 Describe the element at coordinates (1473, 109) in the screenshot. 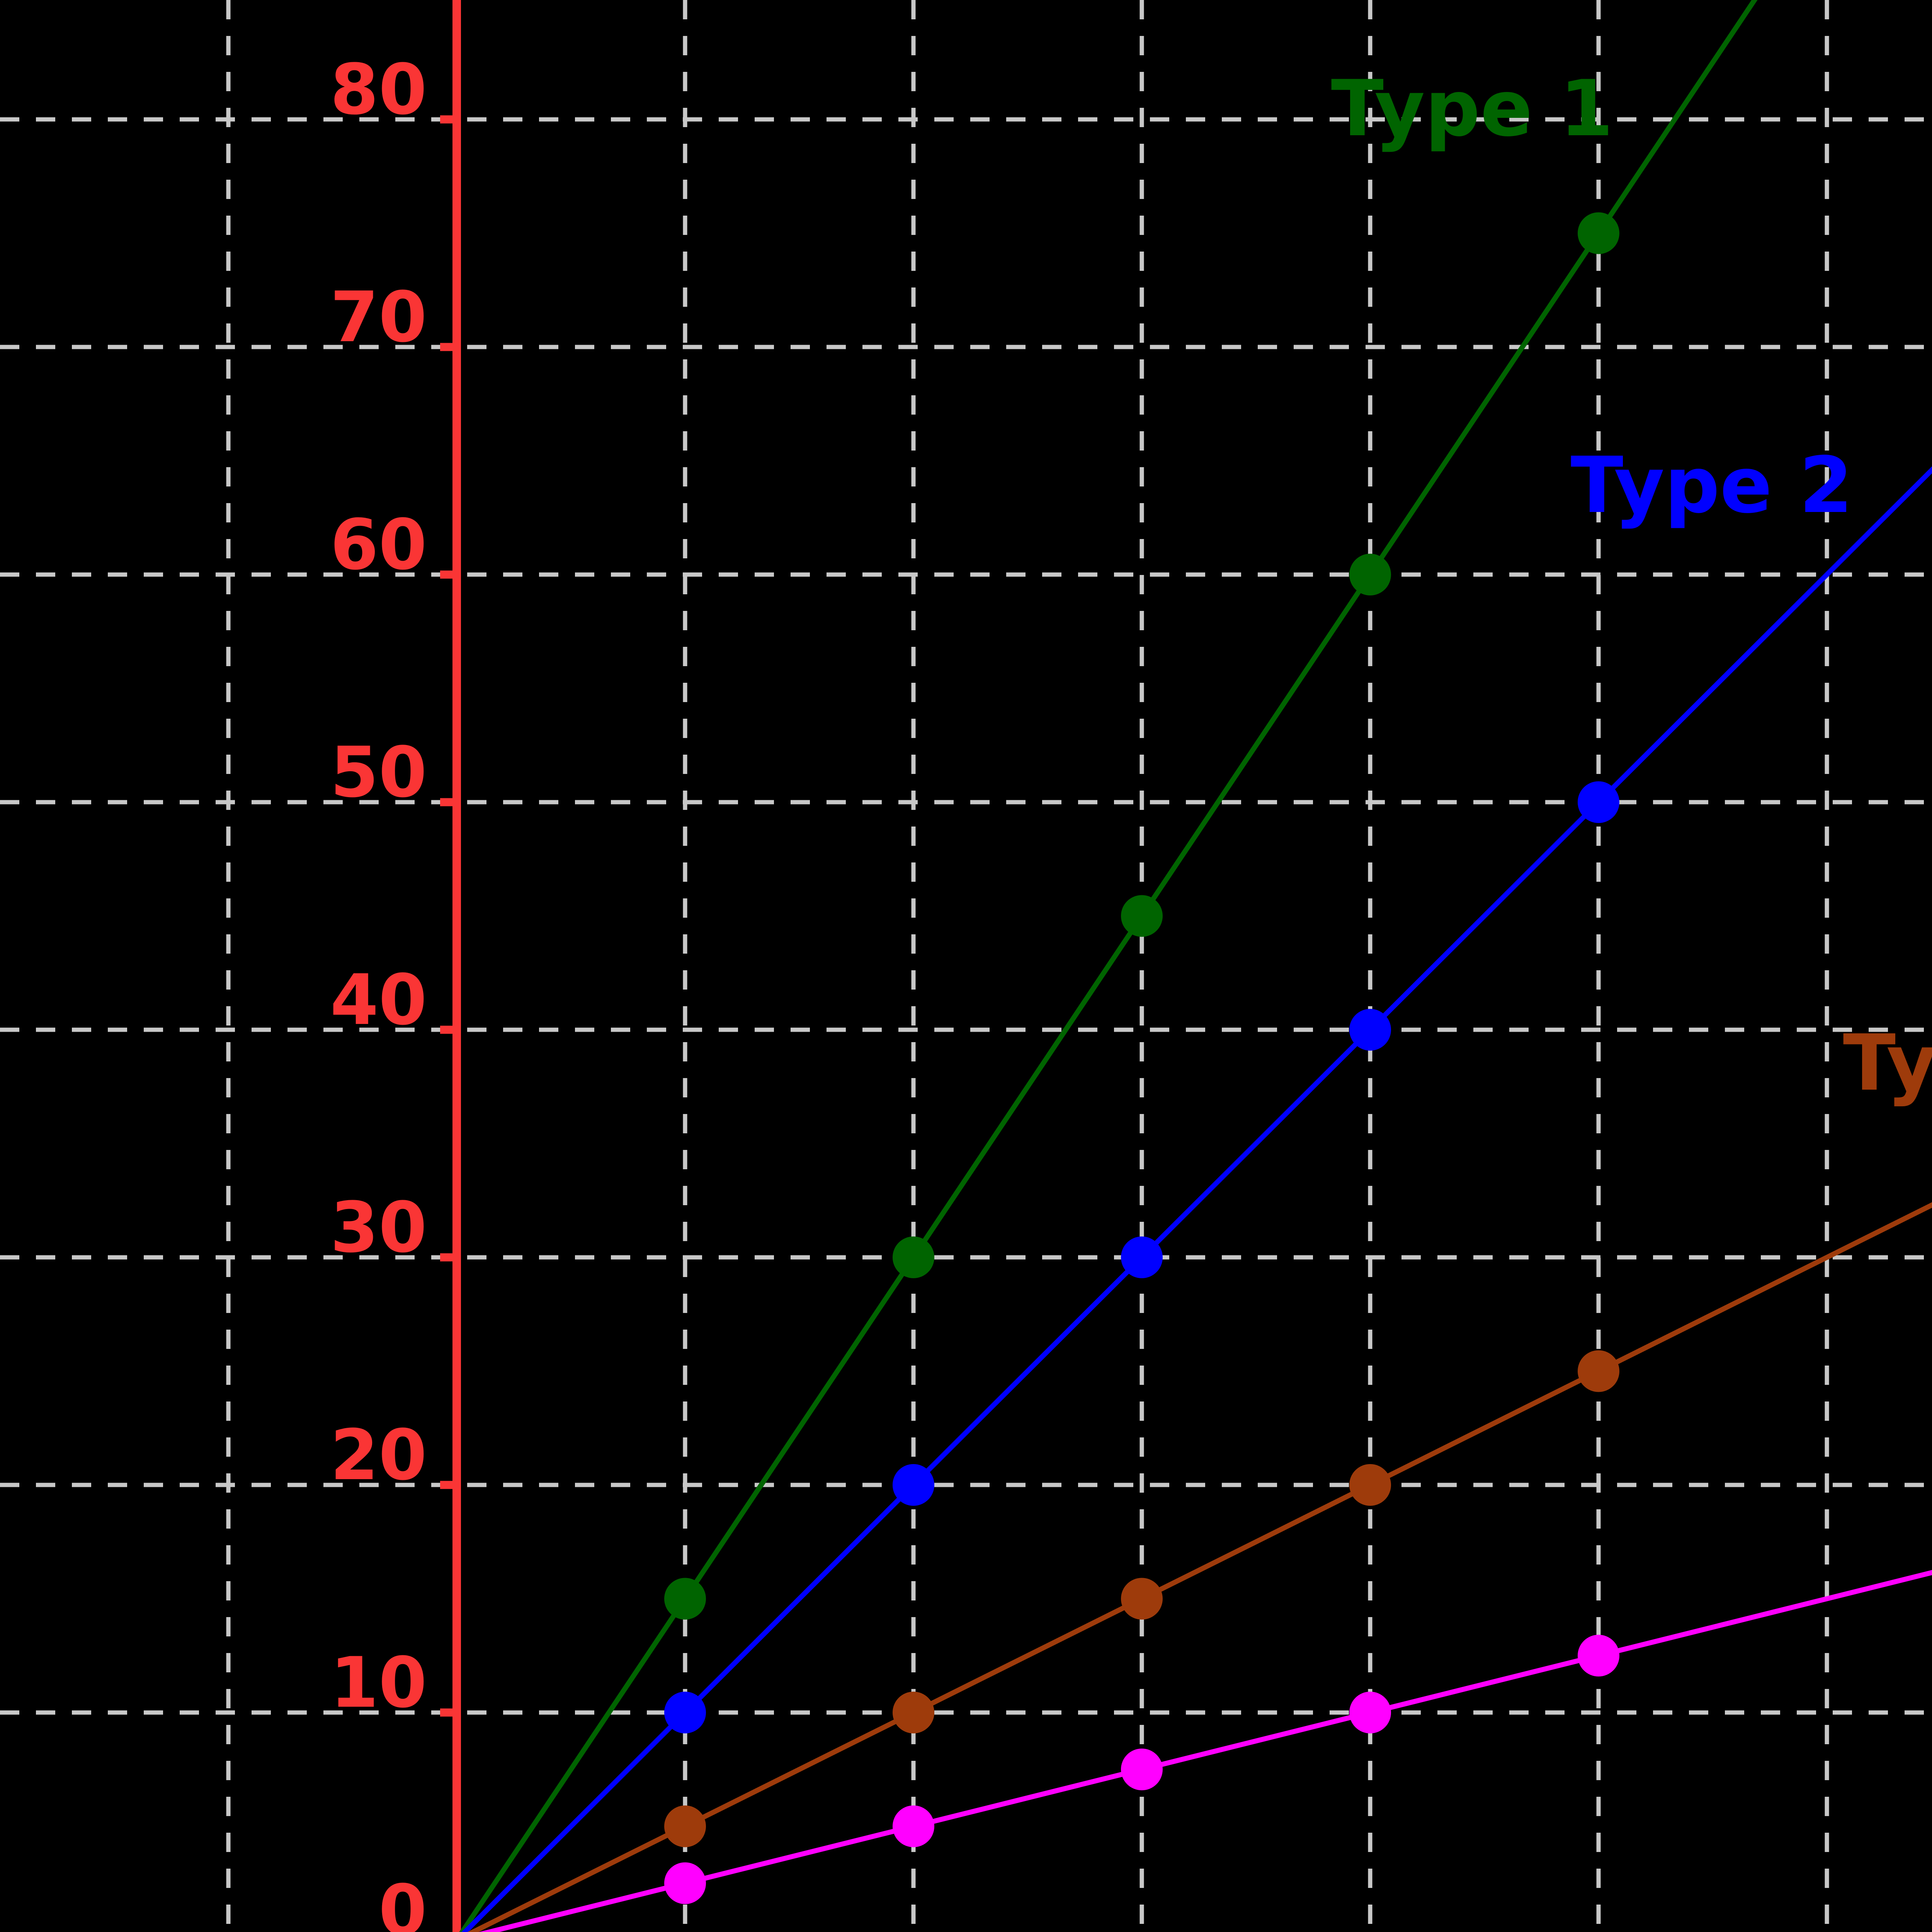

I see `legend-label-type-1: Type 1` at that location.